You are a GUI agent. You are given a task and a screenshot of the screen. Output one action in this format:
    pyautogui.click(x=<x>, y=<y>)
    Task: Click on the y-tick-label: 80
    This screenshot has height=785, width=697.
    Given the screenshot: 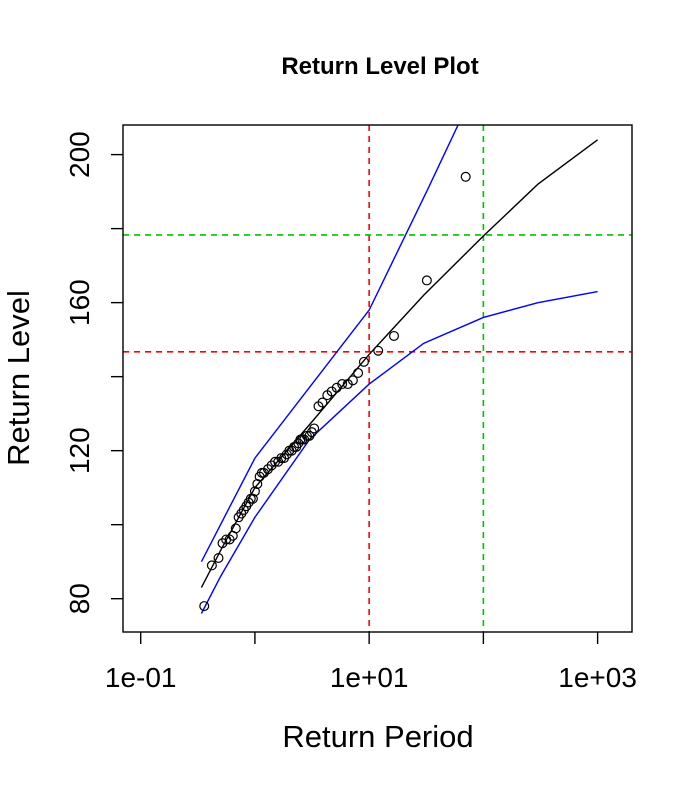 What is the action you would take?
    pyautogui.click(x=79, y=598)
    